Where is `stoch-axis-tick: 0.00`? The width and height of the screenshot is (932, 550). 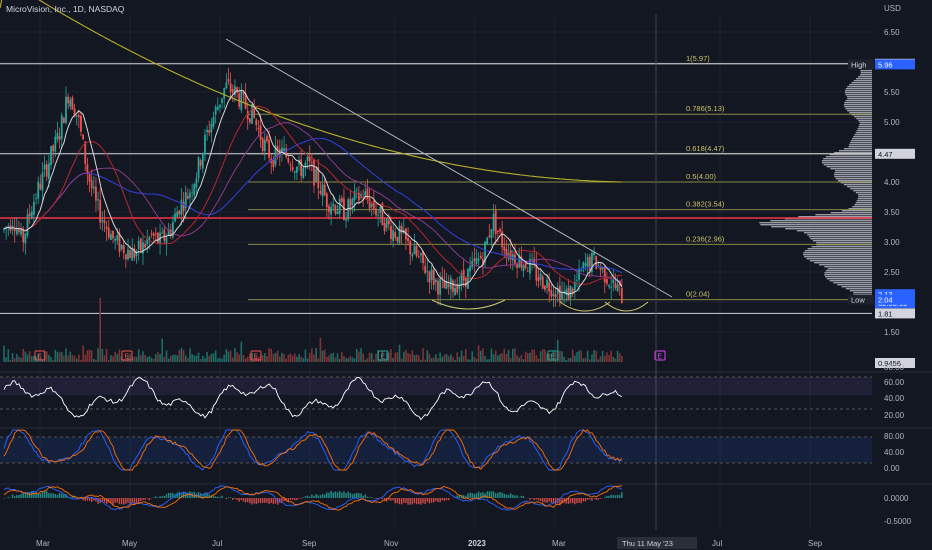 stoch-axis-tick: 0.00 is located at coordinates (892, 468).